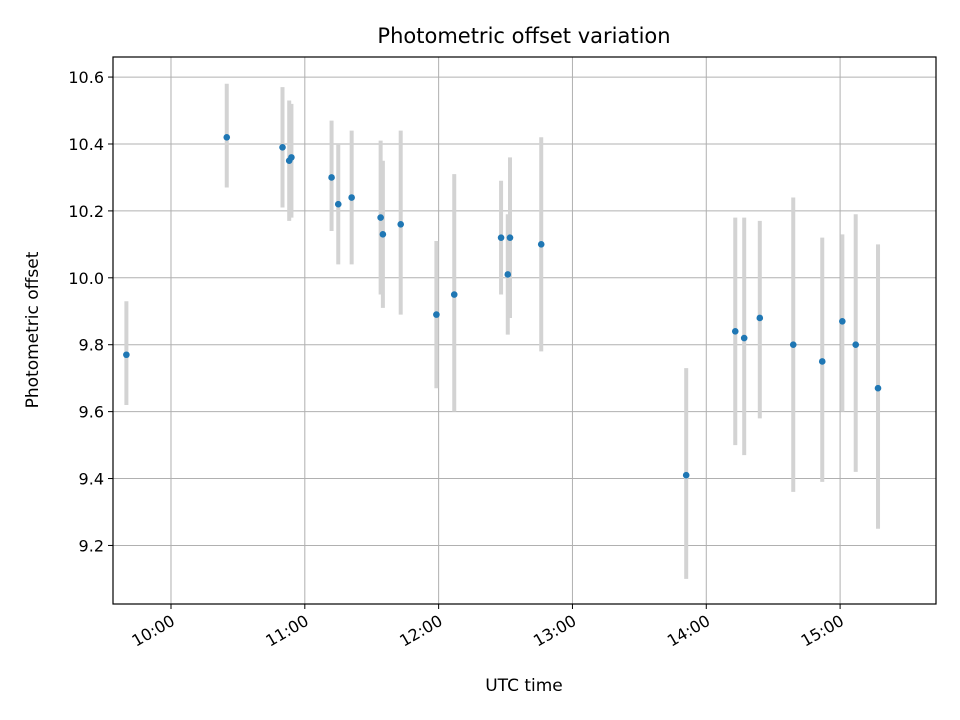 Image resolution: width=960 pixels, height=720 pixels. I want to click on y-axis-ticks: 9.2 9.4 9.6 9.8 10.0 10.2 10.4 10.6, so click(90, 311).